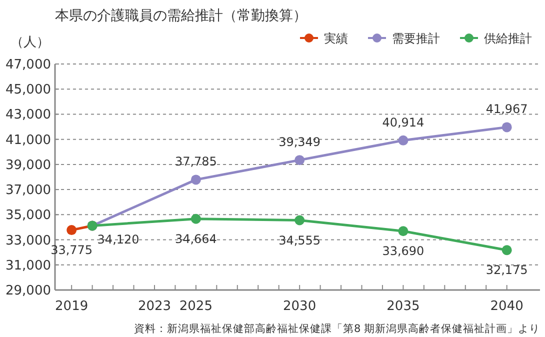 The width and height of the screenshot is (545, 337). What do you see at coordinates (28, 190) in the screenshot?
I see `y-tick-label: 37,000` at bounding box center [28, 190].